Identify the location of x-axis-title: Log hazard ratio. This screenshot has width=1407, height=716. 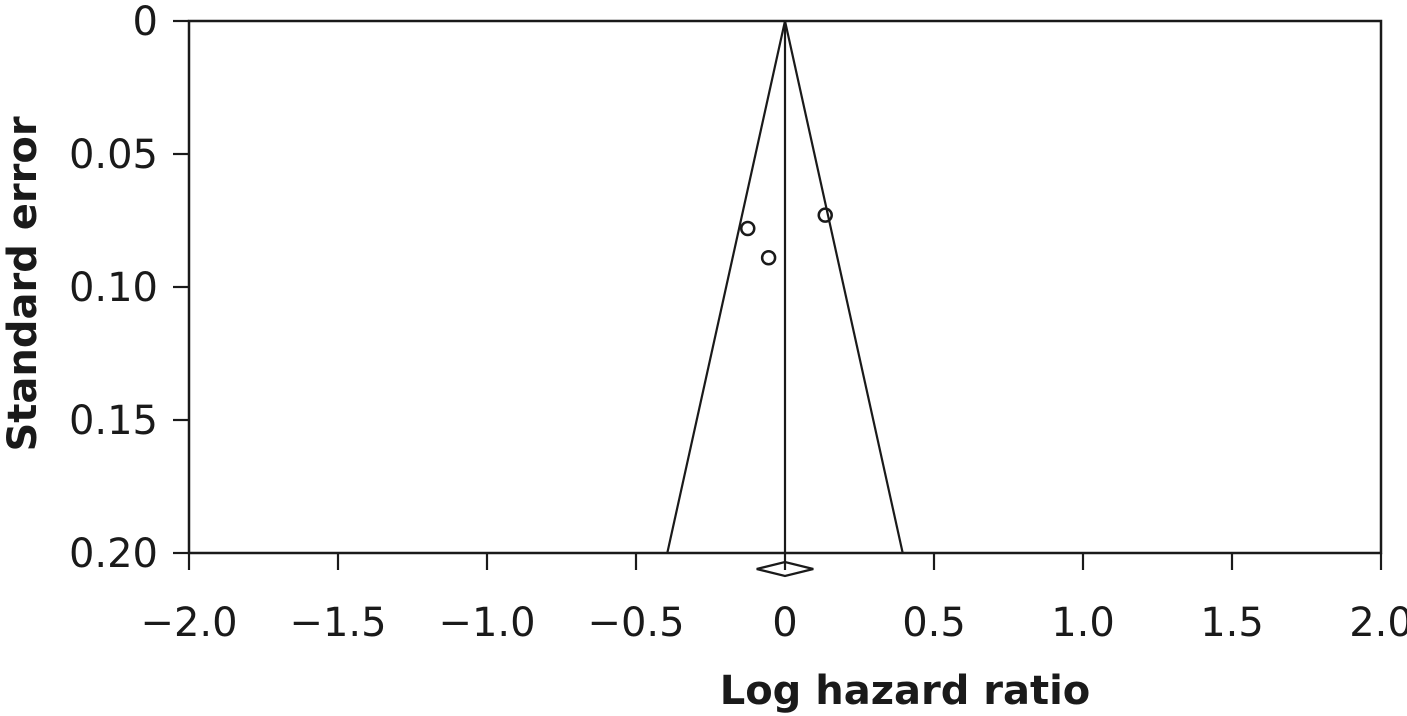
(905, 691).